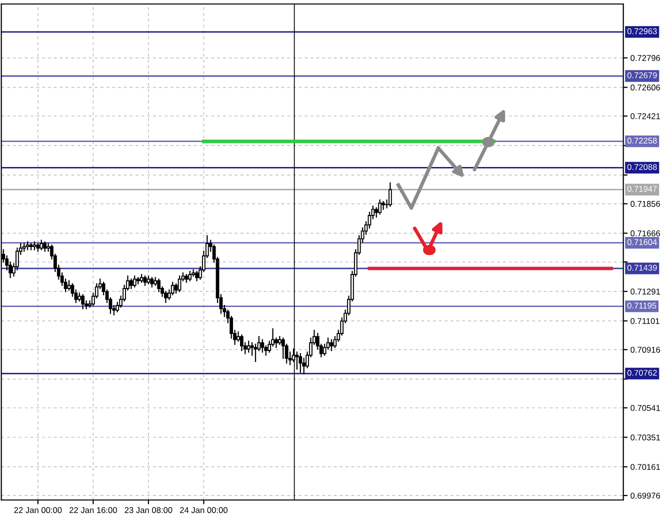 The image size is (665, 518). What do you see at coordinates (645, 349) in the screenshot?
I see `y-tick-label: 0.70916` at bounding box center [645, 349].